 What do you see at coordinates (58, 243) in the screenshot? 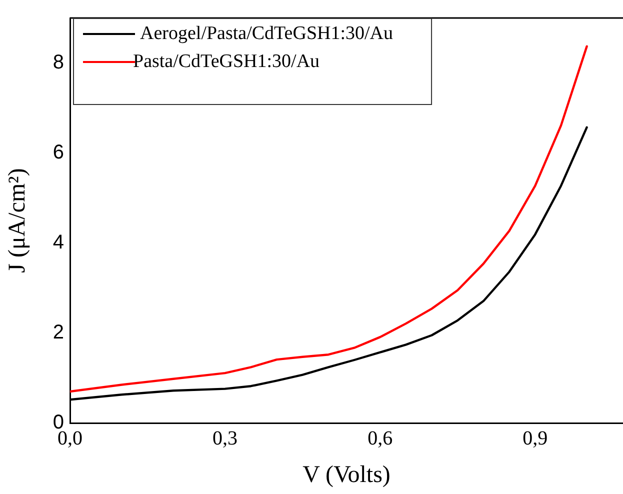
I see `y-tick-label: 4` at bounding box center [58, 243].